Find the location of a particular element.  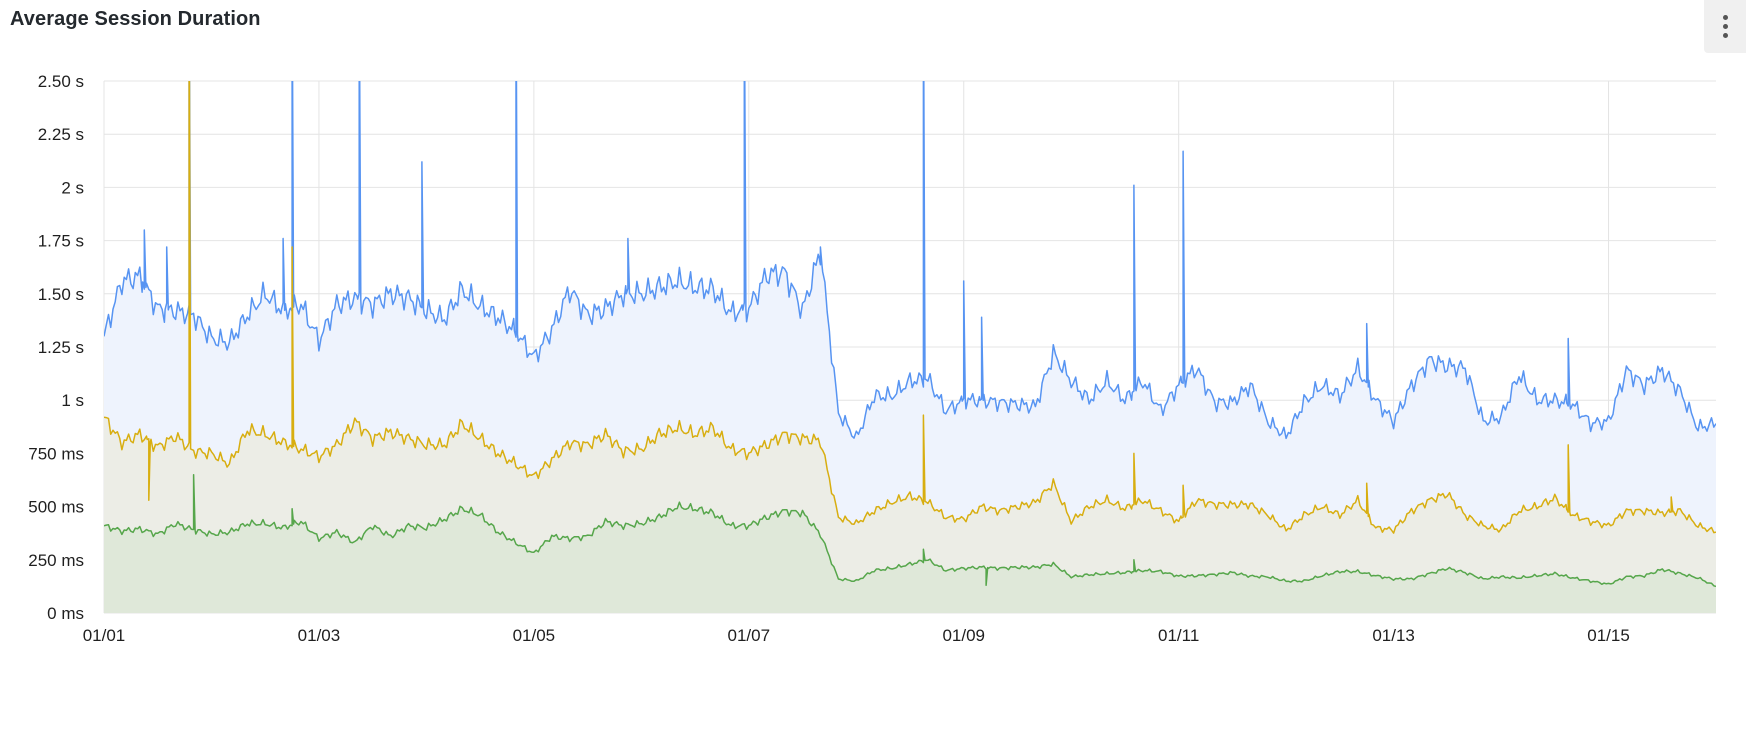

x-tick-label: 01/03 is located at coordinates (319, 635).